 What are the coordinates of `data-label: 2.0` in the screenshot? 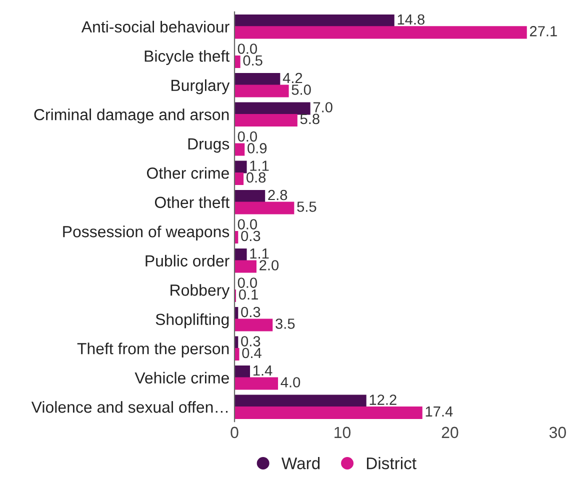 It's located at (269, 265).